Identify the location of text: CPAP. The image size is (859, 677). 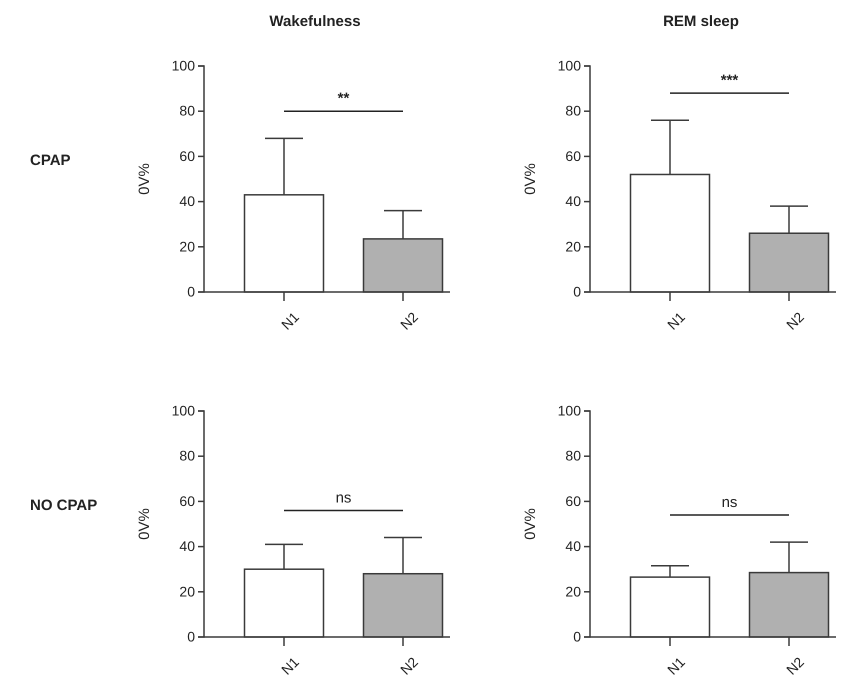
(50, 160).